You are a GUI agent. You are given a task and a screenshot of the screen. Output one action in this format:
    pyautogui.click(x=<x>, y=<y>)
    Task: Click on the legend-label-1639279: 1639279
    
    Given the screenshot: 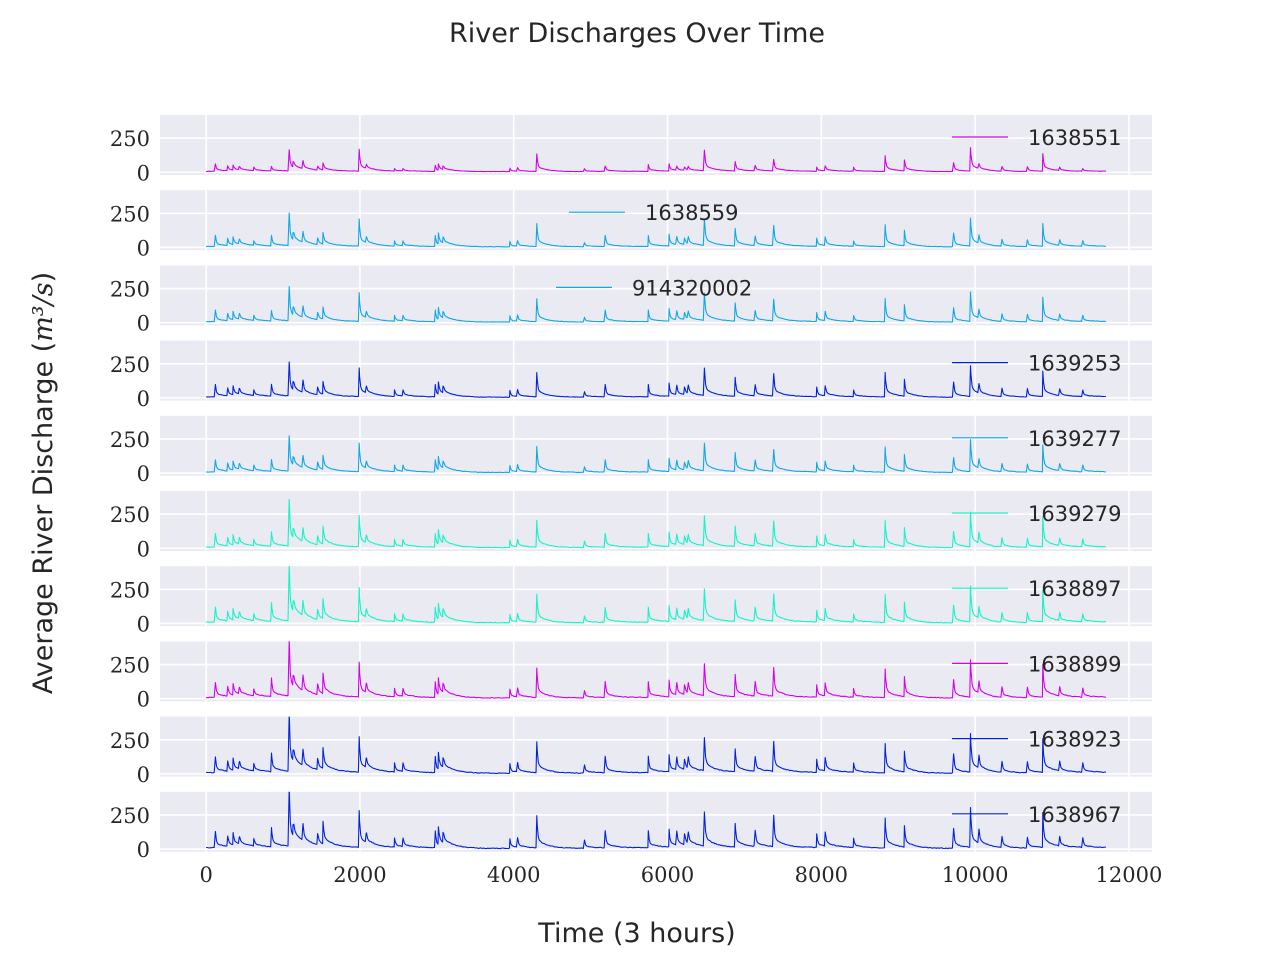 What is the action you would take?
    pyautogui.click(x=1075, y=514)
    